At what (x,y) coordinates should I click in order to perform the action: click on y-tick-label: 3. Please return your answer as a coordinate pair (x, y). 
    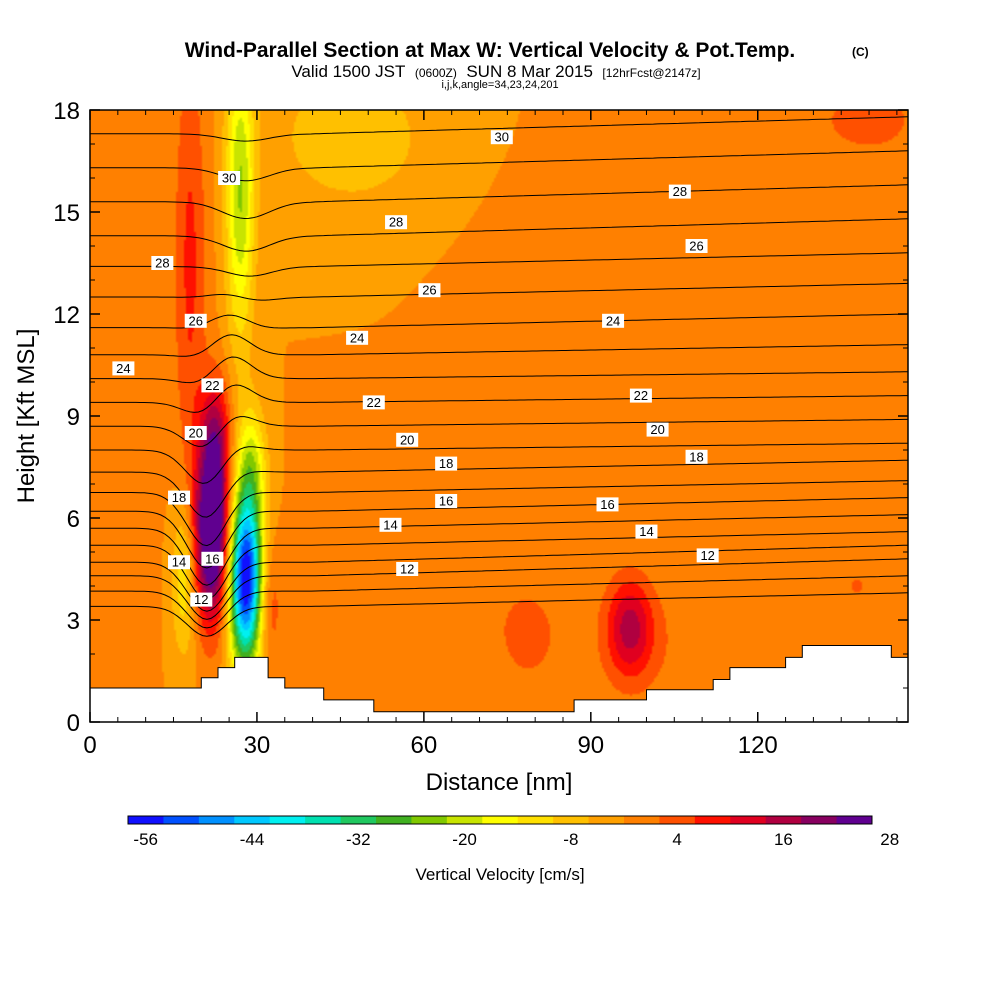
    Looking at the image, I should click on (73, 621).